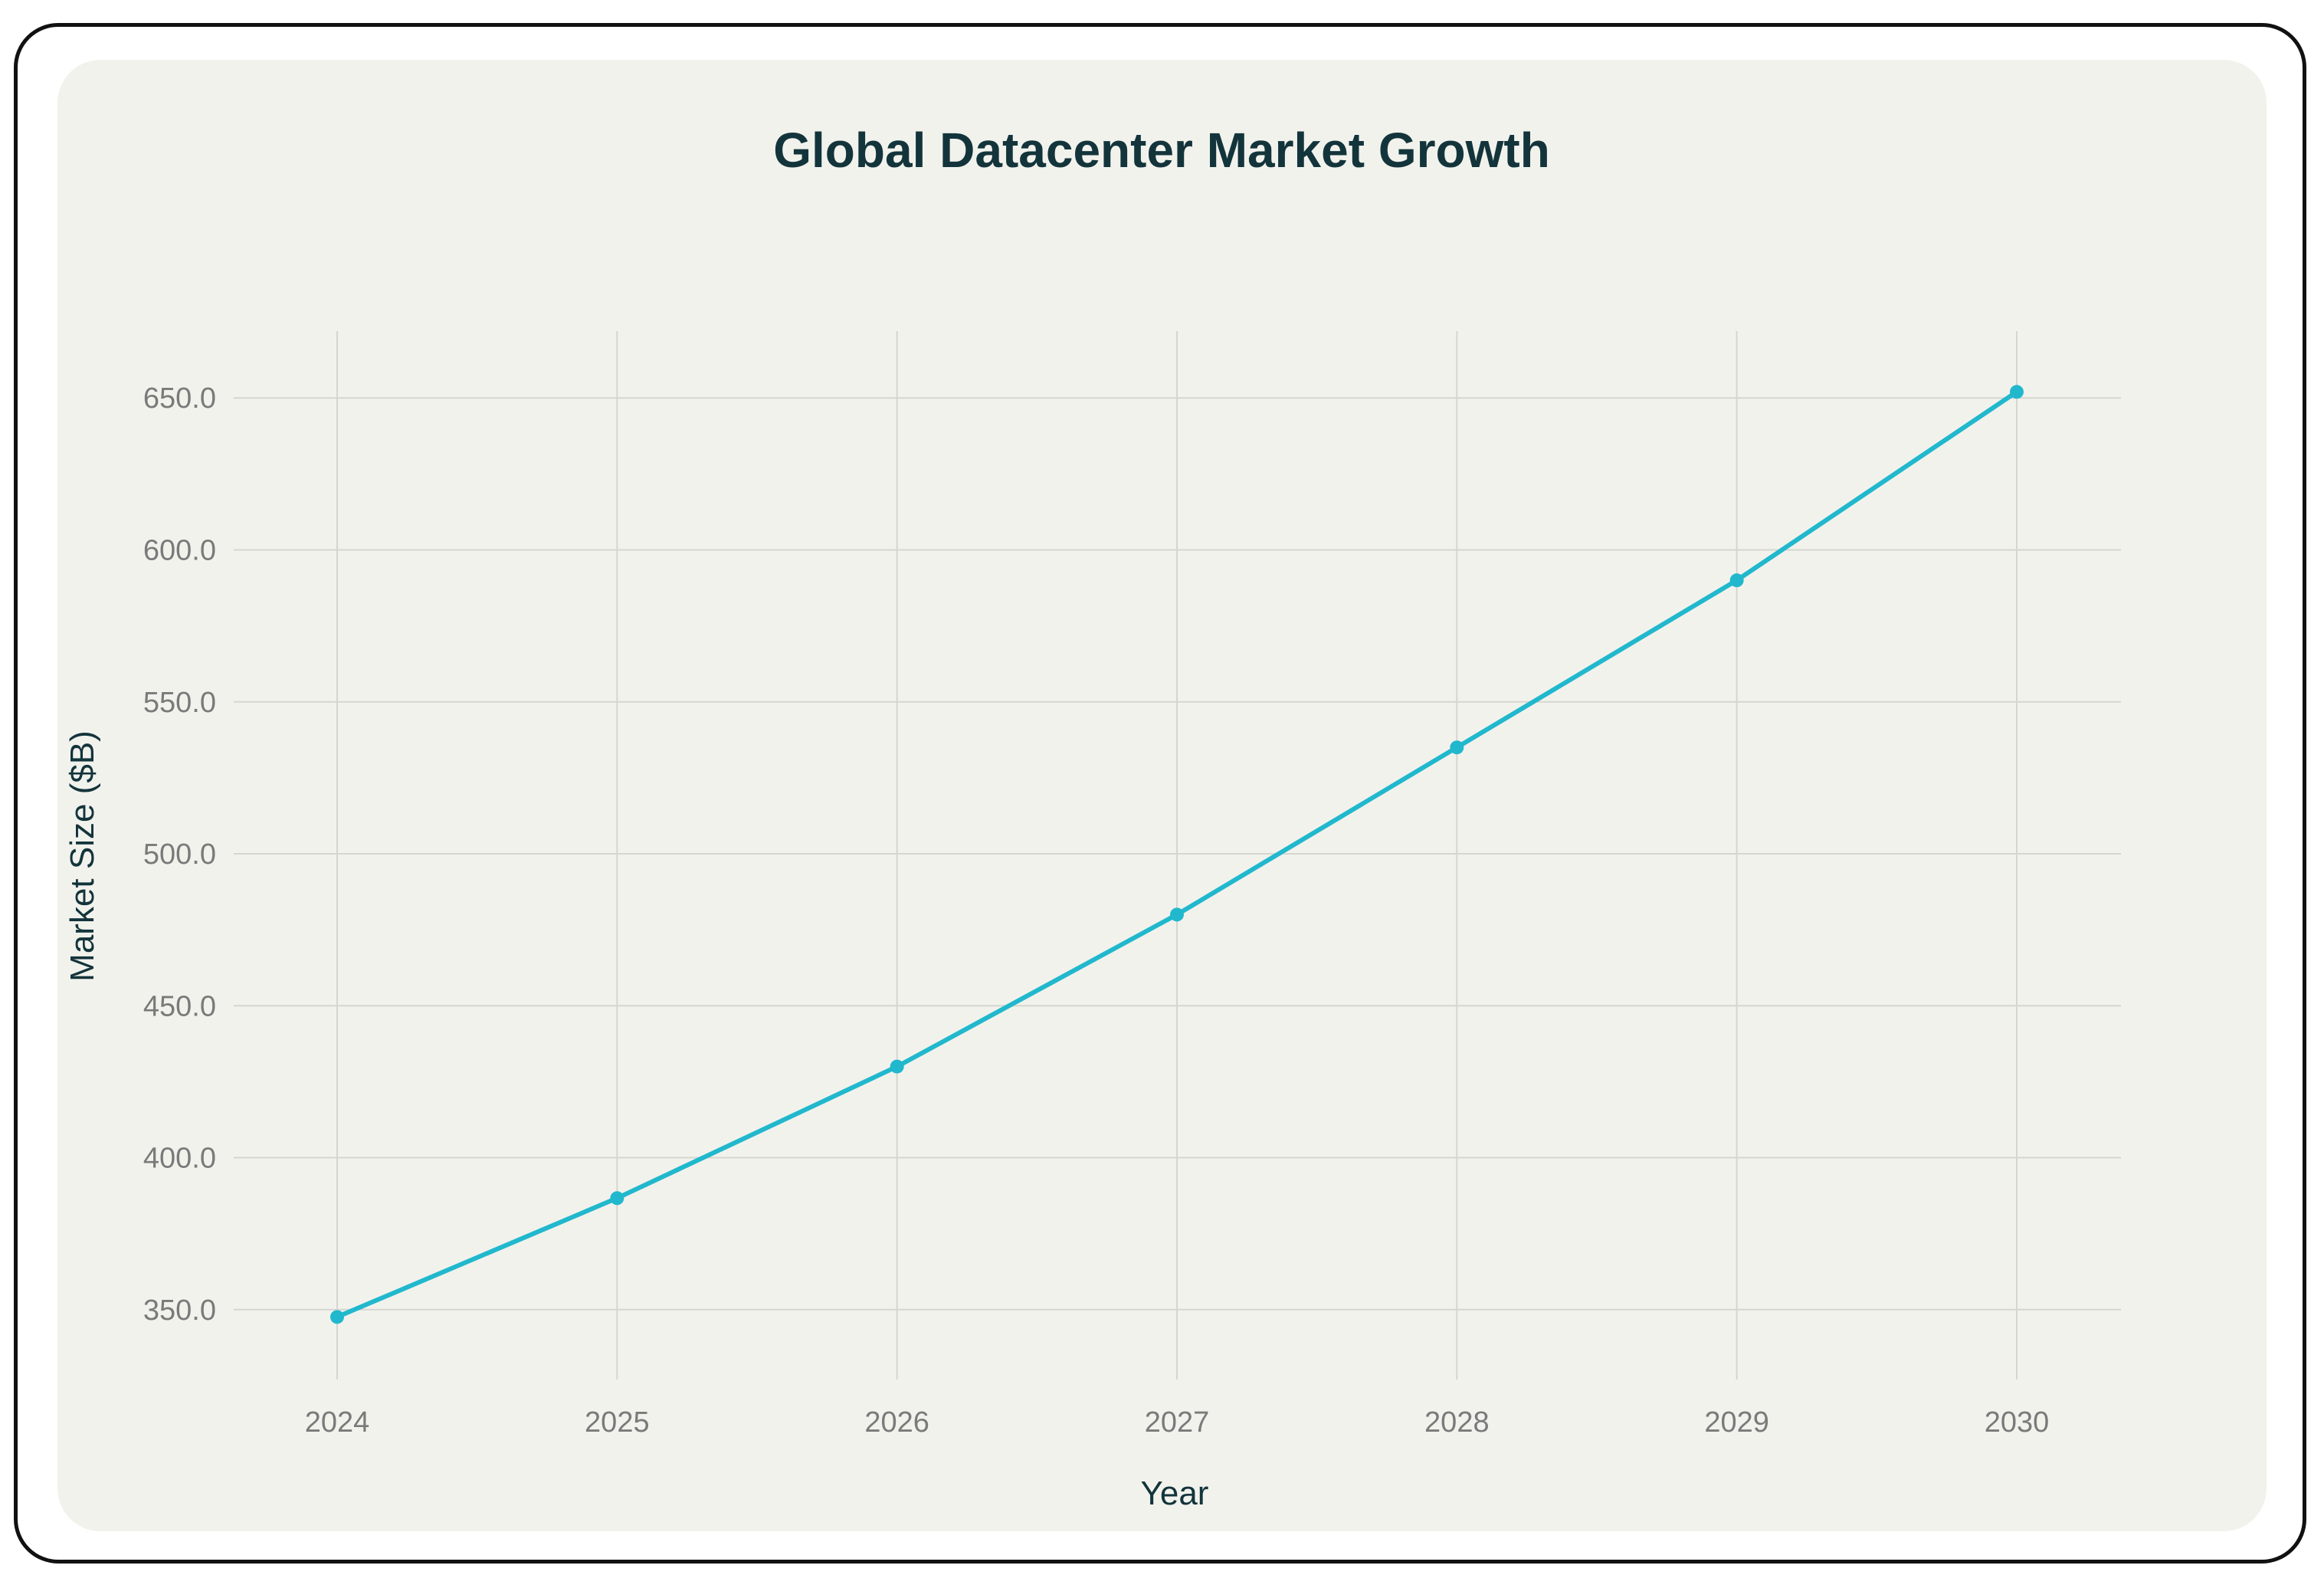 The height and width of the screenshot is (1575, 2324). What do you see at coordinates (1161, 150) in the screenshot?
I see `chart-title: Global Datacenter Market Growth` at bounding box center [1161, 150].